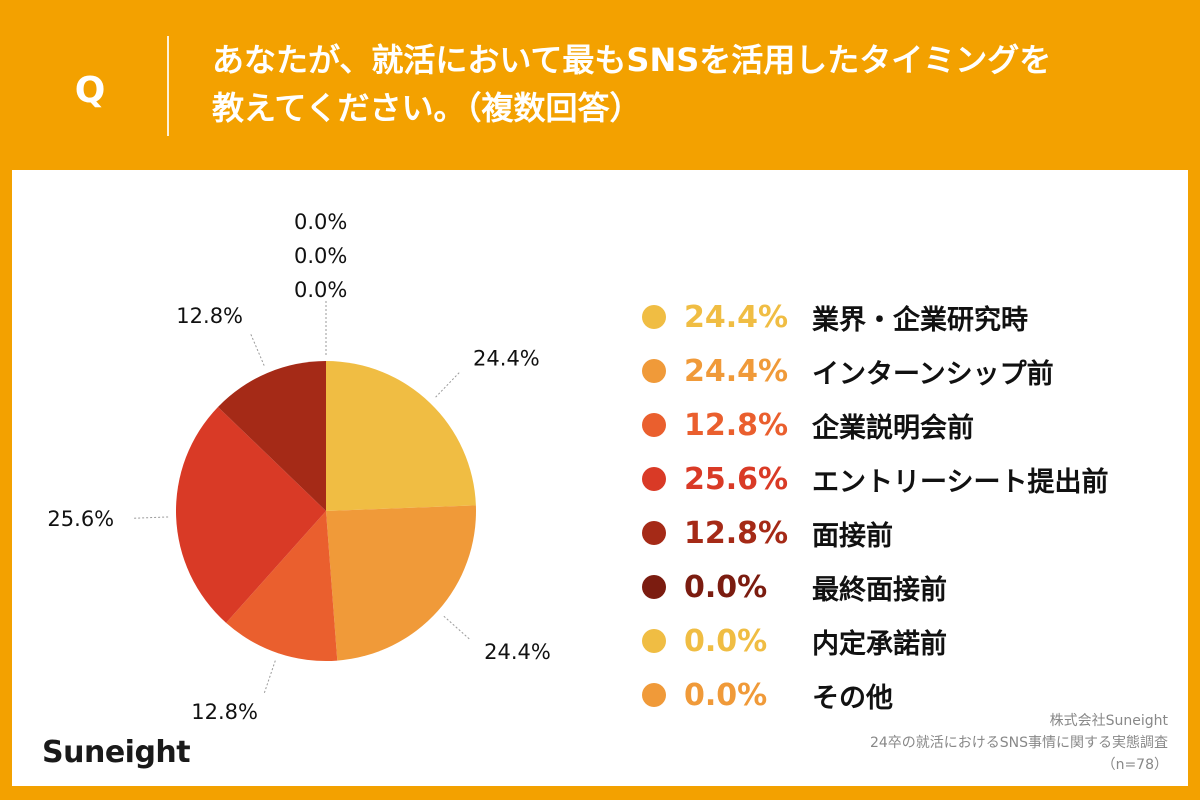 The image size is (1200, 800). Describe the element at coordinates (960, 482) in the screenshot. I see `legend-label: エントリーシート提出前` at that location.